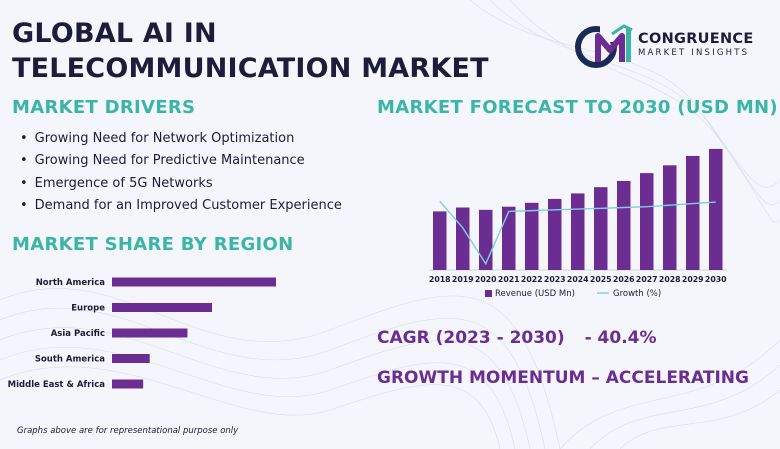 This screenshot has width=780, height=449. Describe the element at coordinates (104, 107) in the screenshot. I see `market-drivers-heading: MARKET DRIVERS` at that location.